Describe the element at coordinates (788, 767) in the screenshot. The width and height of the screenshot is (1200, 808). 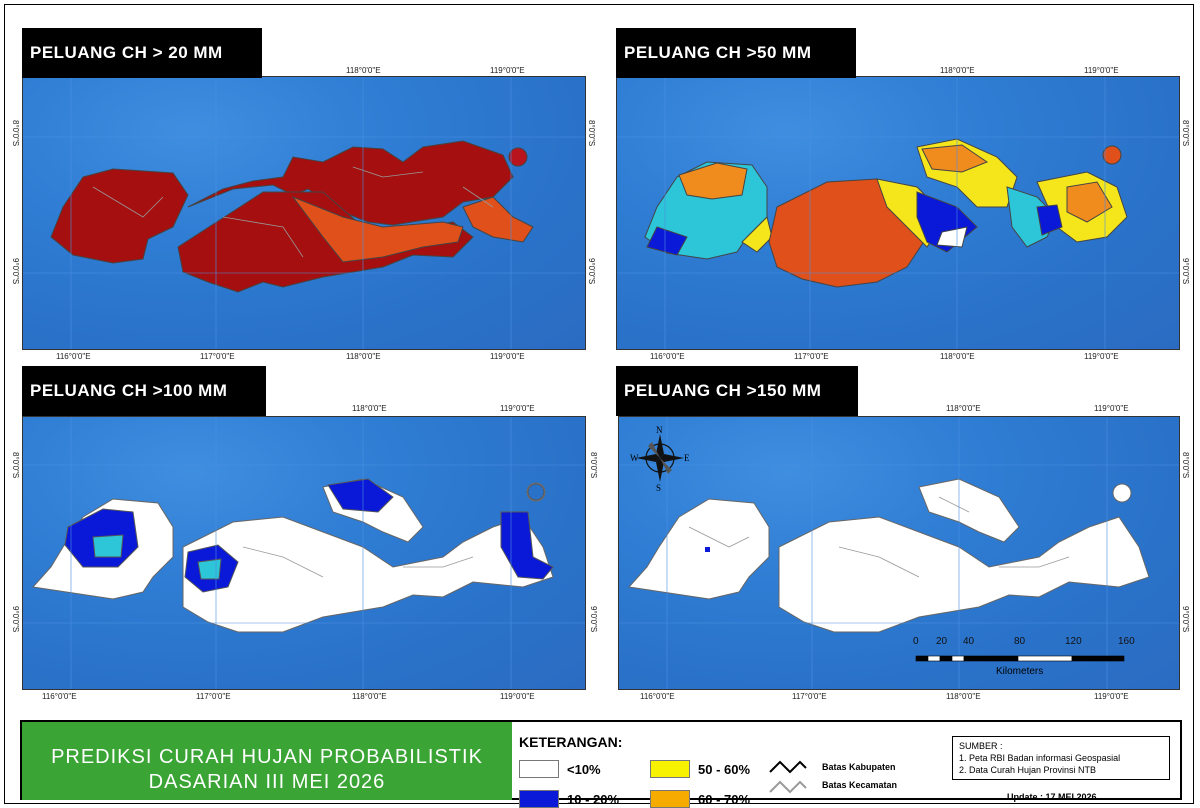
I see `district-boundary-line-icon` at that location.